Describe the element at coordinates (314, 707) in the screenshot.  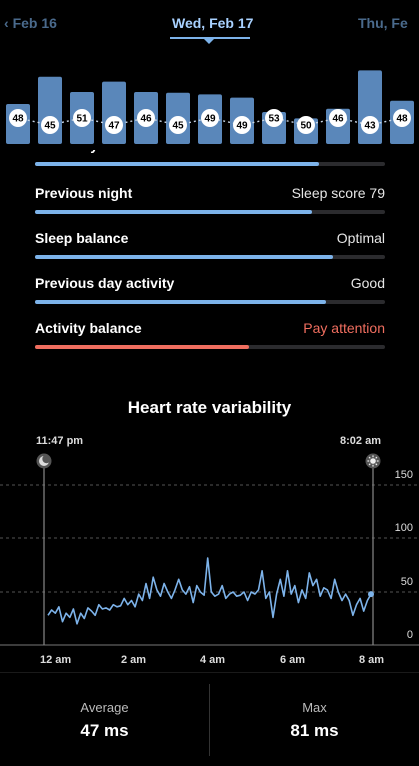
I see `max-label: Max` at that location.